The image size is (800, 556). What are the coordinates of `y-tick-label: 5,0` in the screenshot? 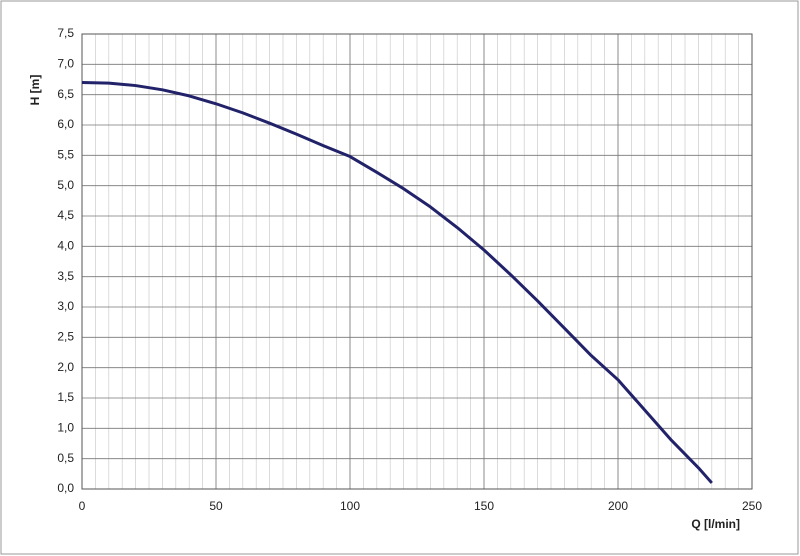 It's located at (65, 185).